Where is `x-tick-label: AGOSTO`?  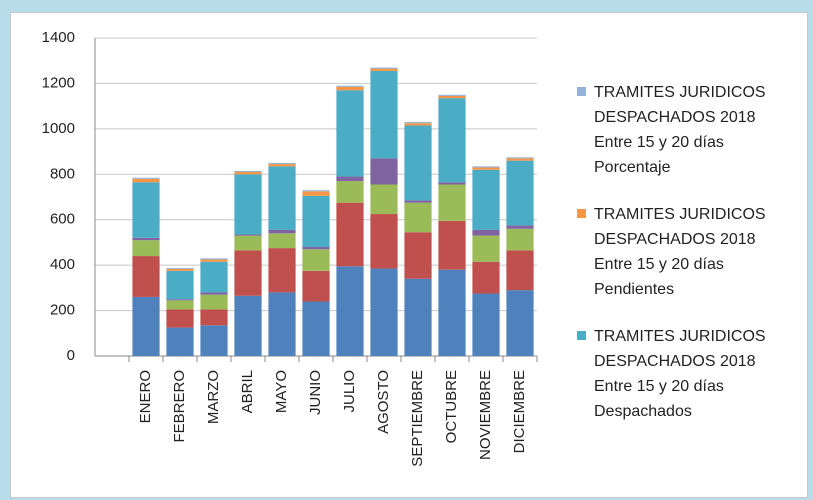
x-tick-label: AGOSTO is located at coordinates (383, 402).